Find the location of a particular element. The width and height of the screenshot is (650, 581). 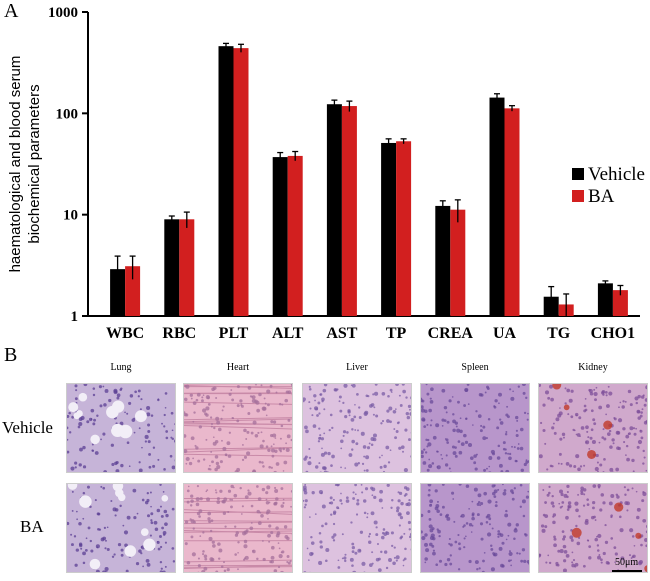

bar-vehicle-rbc is located at coordinates (172, 267).